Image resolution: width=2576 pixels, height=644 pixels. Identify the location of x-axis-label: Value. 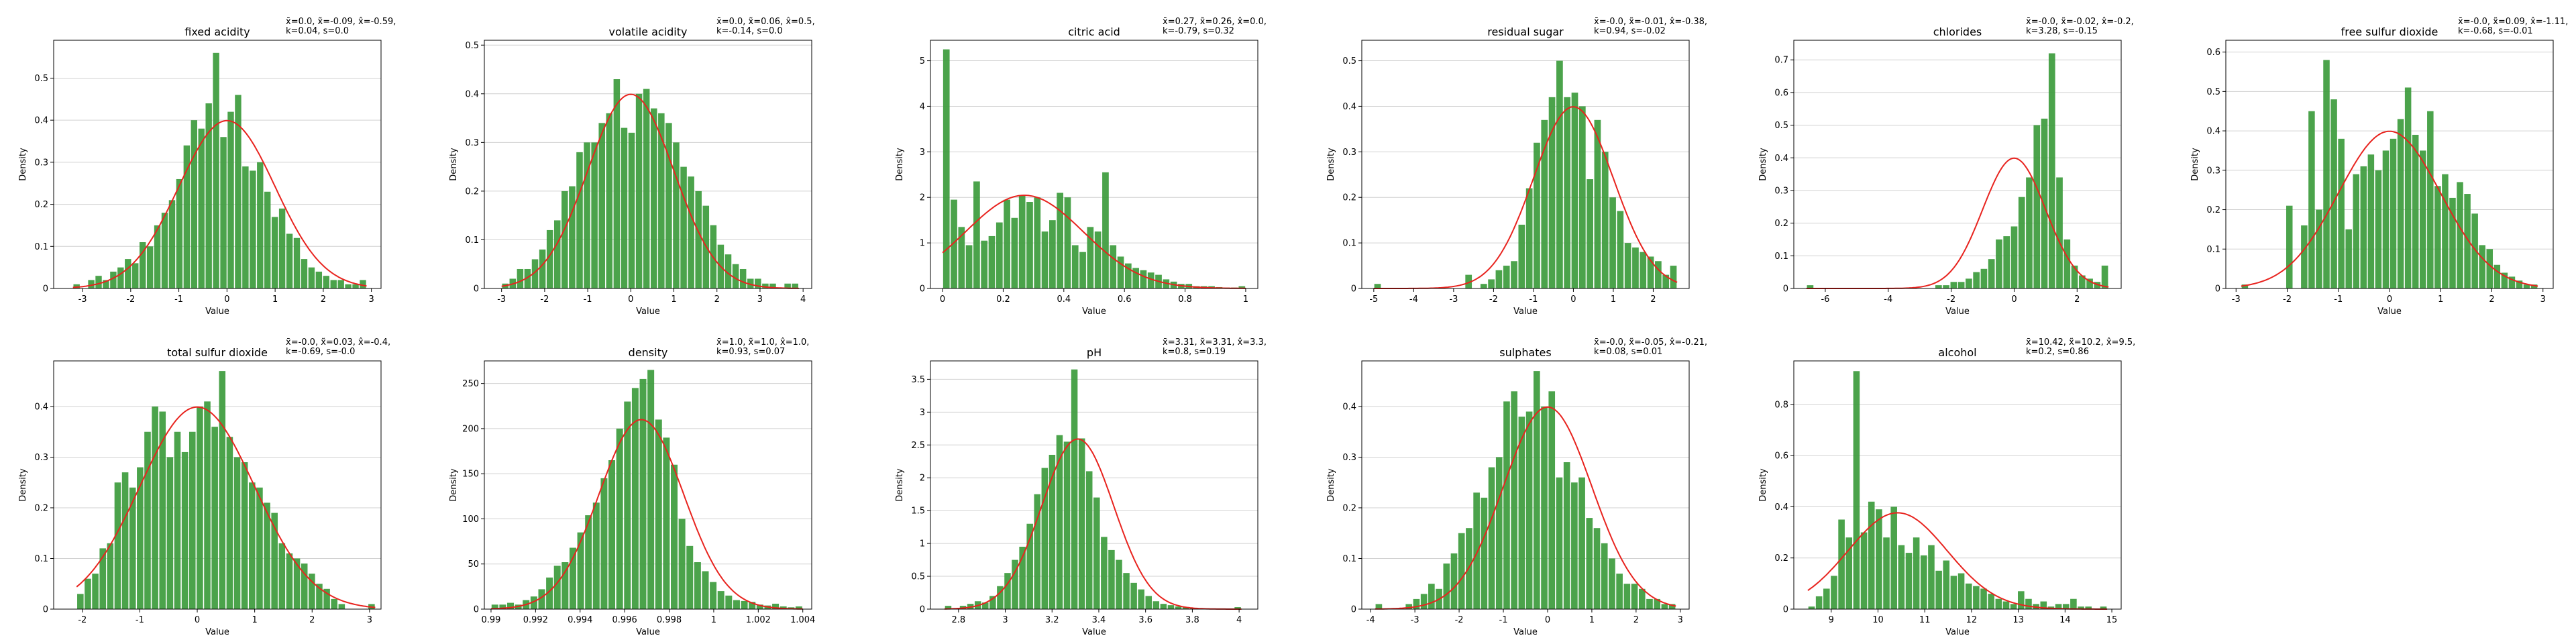
(1094, 312).